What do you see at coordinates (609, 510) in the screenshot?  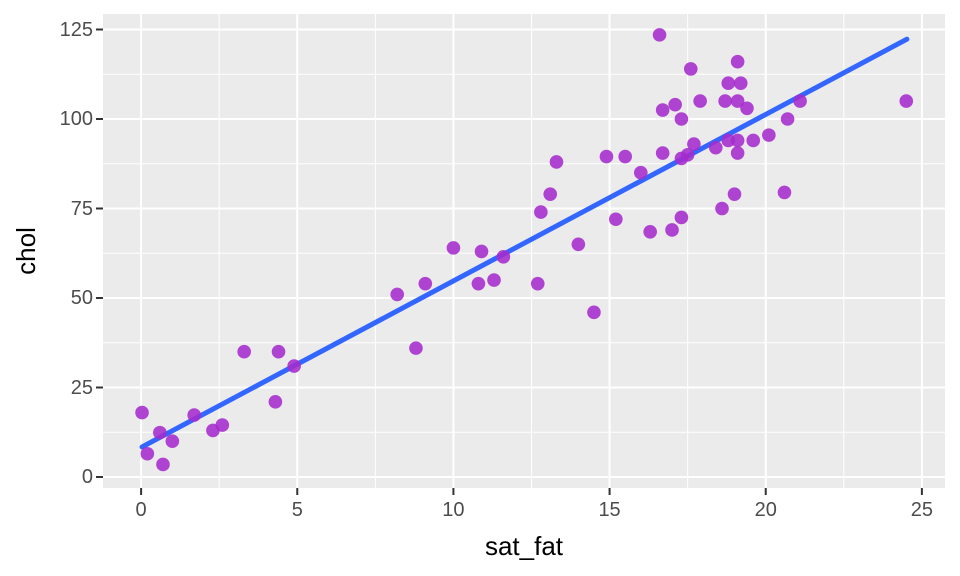 I see `x-tick-label: 15` at bounding box center [609, 510].